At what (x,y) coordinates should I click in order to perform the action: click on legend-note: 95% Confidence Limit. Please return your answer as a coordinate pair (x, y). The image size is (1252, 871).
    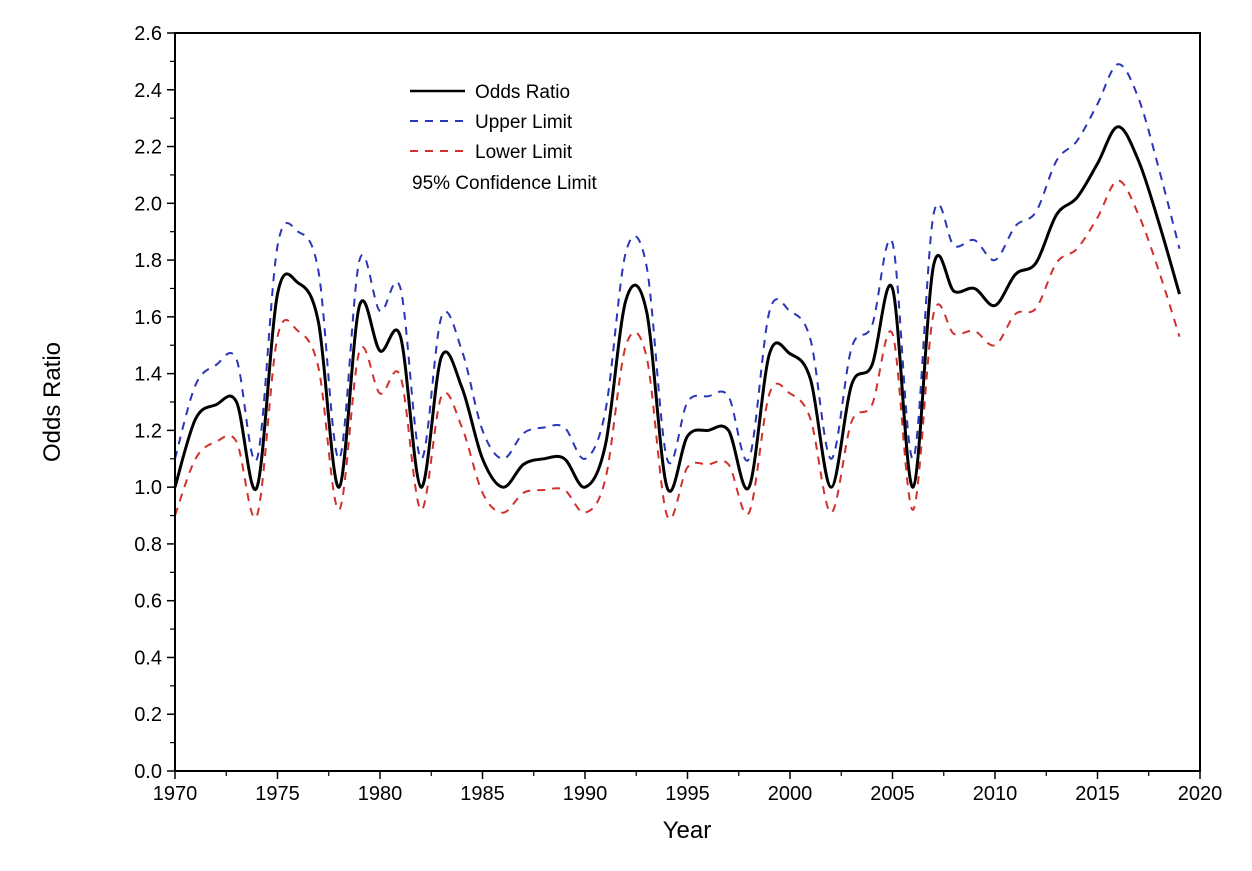
    Looking at the image, I should click on (505, 183).